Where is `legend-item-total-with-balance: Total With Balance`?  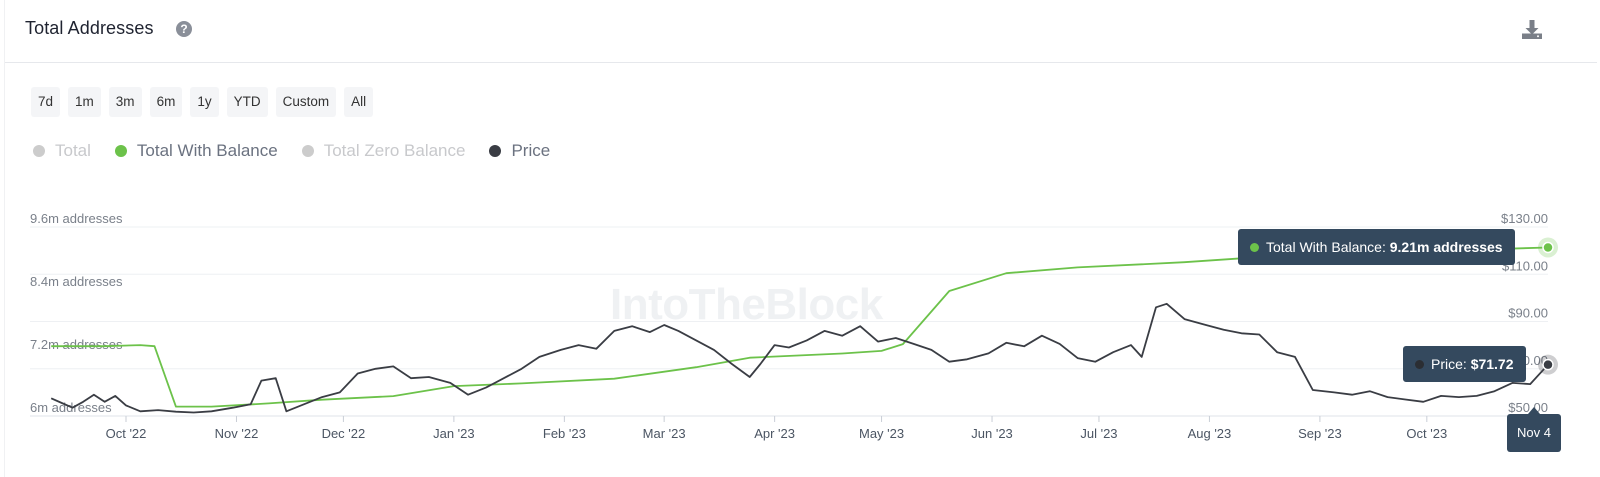
legend-item-total-with-balance: Total With Balance is located at coordinates (196, 151).